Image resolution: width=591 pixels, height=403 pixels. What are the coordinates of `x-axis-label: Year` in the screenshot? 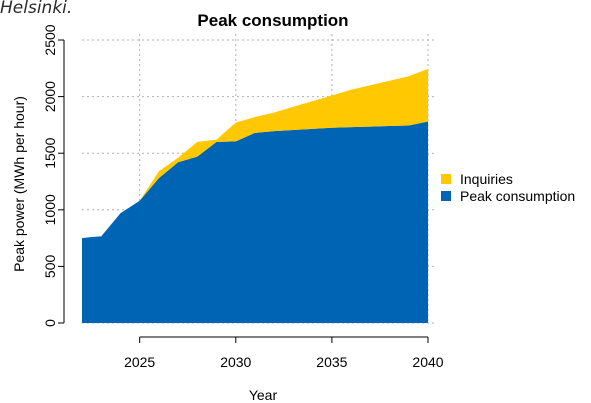 It's located at (263, 395).